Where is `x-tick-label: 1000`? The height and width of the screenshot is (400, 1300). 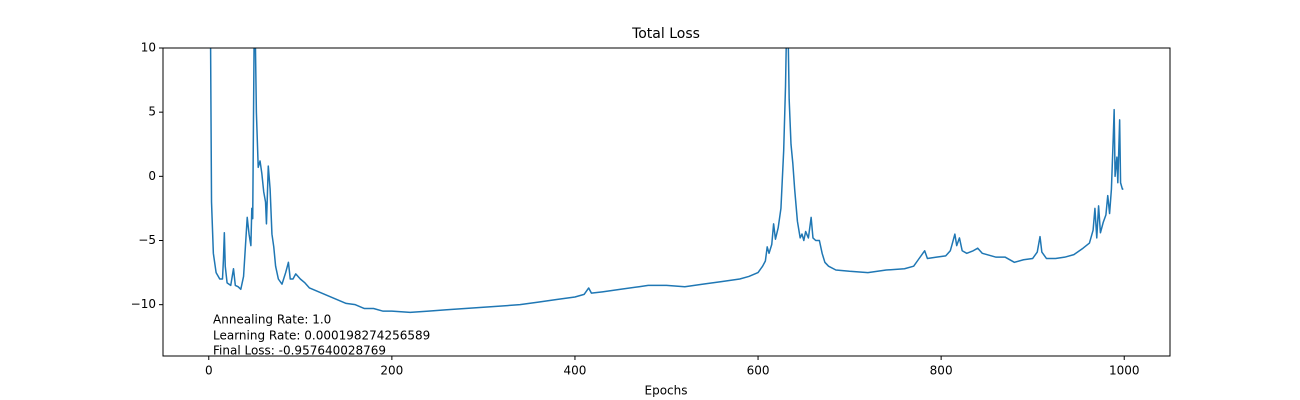
x-tick-label: 1000 is located at coordinates (1124, 371).